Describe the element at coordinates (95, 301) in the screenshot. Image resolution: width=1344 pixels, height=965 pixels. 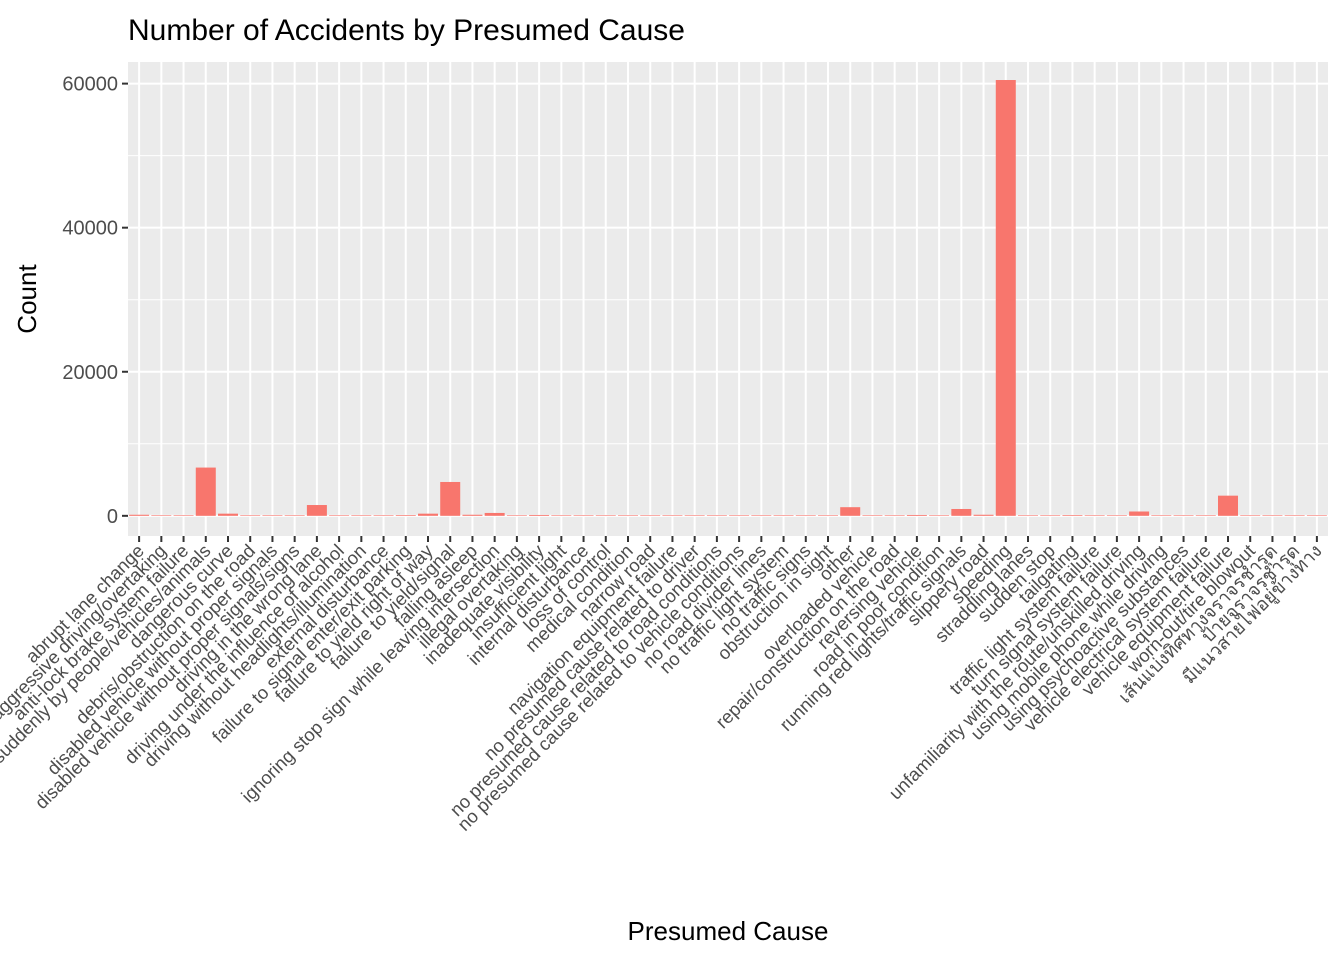
I see `y-axis: 0 20000 40000 60000` at that location.